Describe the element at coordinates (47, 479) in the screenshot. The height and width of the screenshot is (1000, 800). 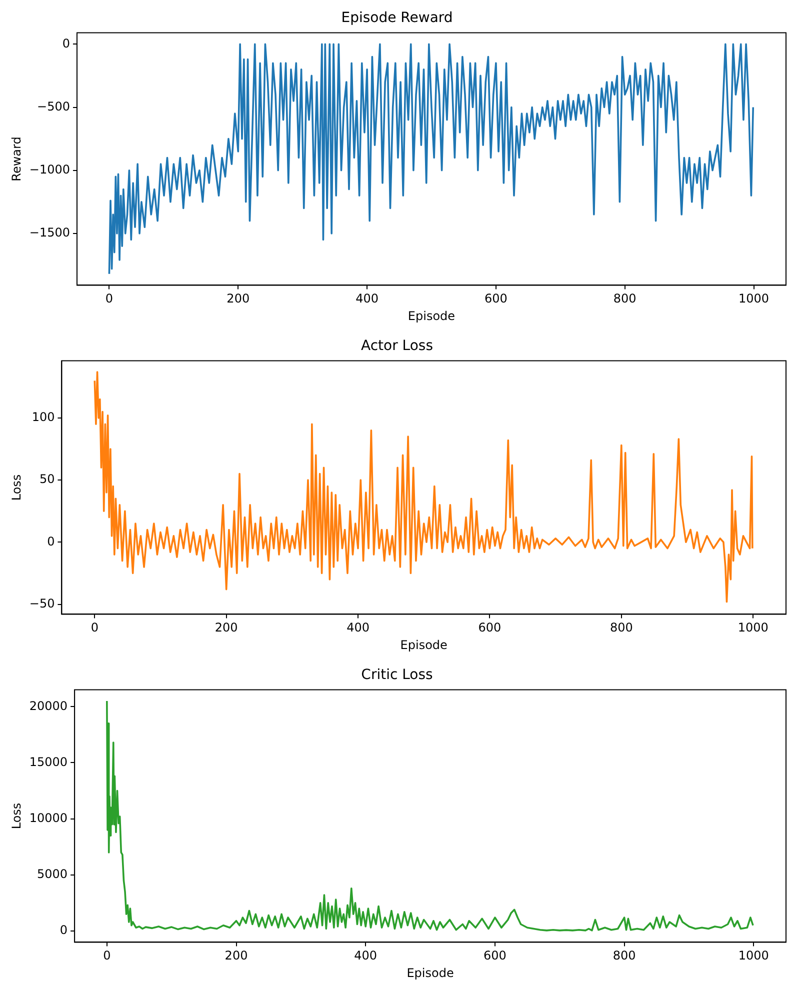
I see `y-tick-label: 50` at that location.